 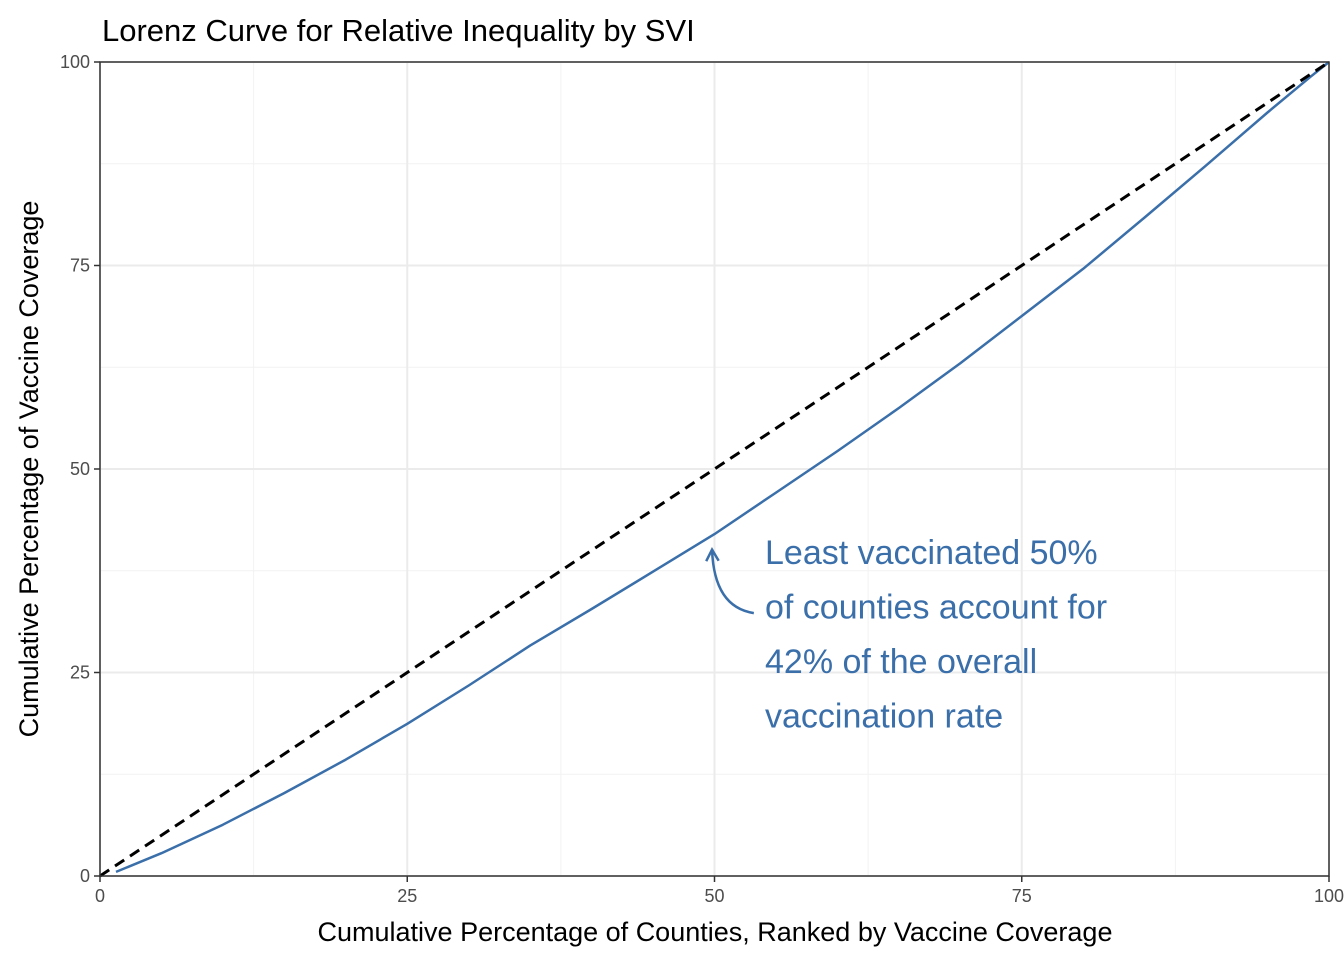 I want to click on x-tick-label: 0, so click(x=100, y=896).